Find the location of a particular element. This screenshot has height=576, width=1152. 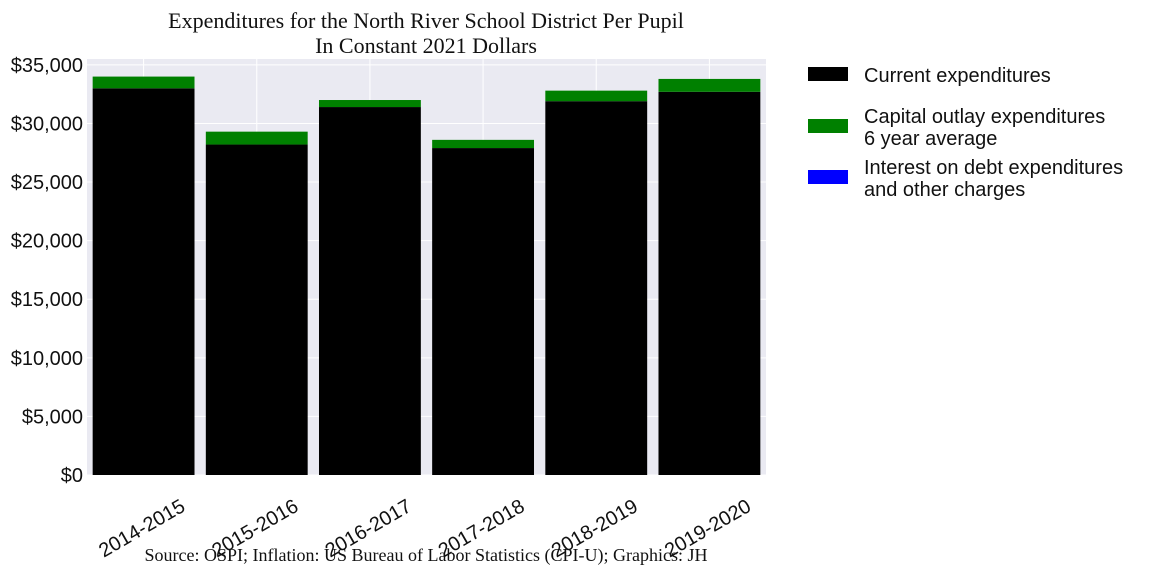

bar-capital-2018-2019 is located at coordinates (596, 96).